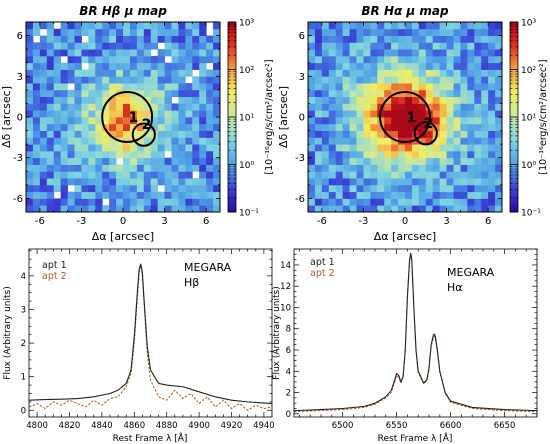  I want to click on y-axis-label: Flux (Arbitrary units), so click(8, 332).